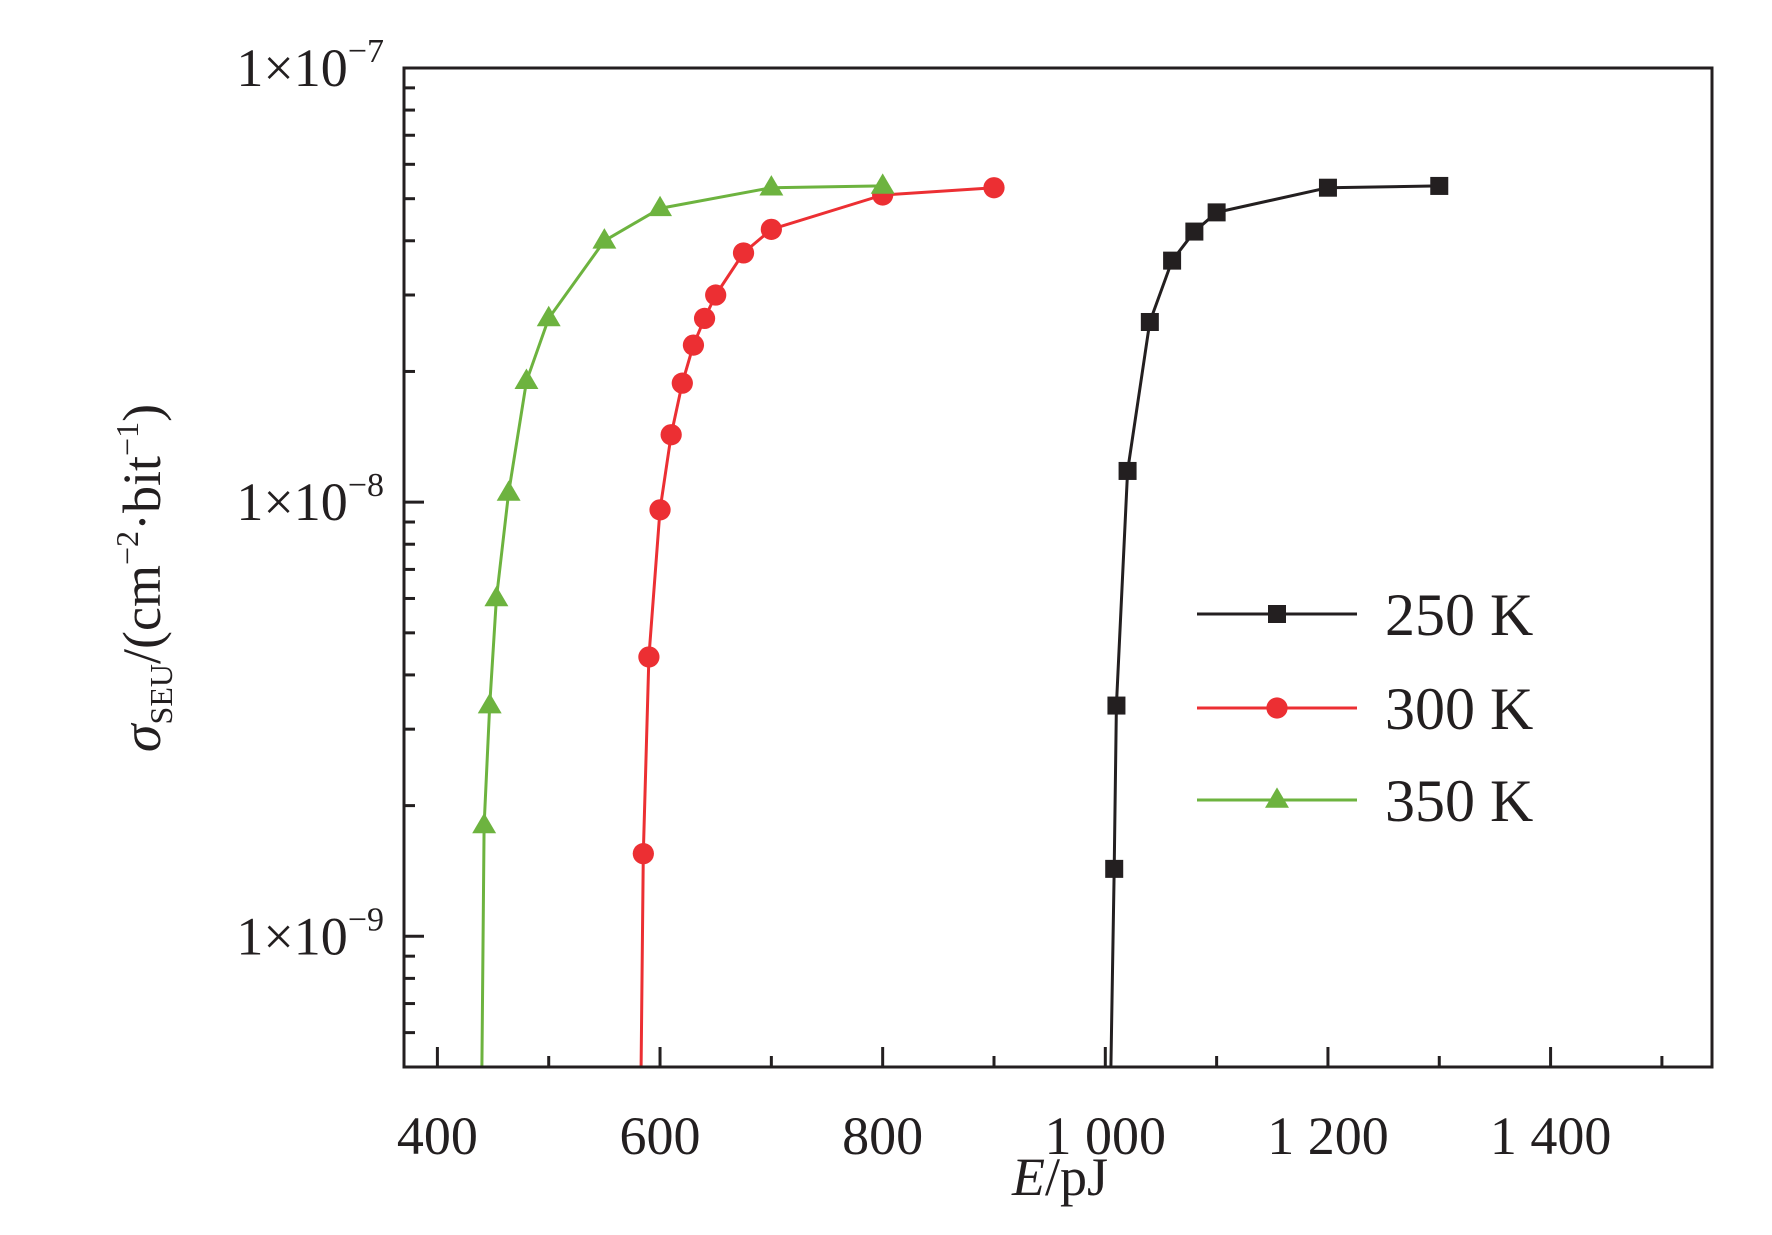 This screenshot has height=1235, width=1772. I want to click on y-tick-label: 1×10⁻⁷, so click(310, 65).